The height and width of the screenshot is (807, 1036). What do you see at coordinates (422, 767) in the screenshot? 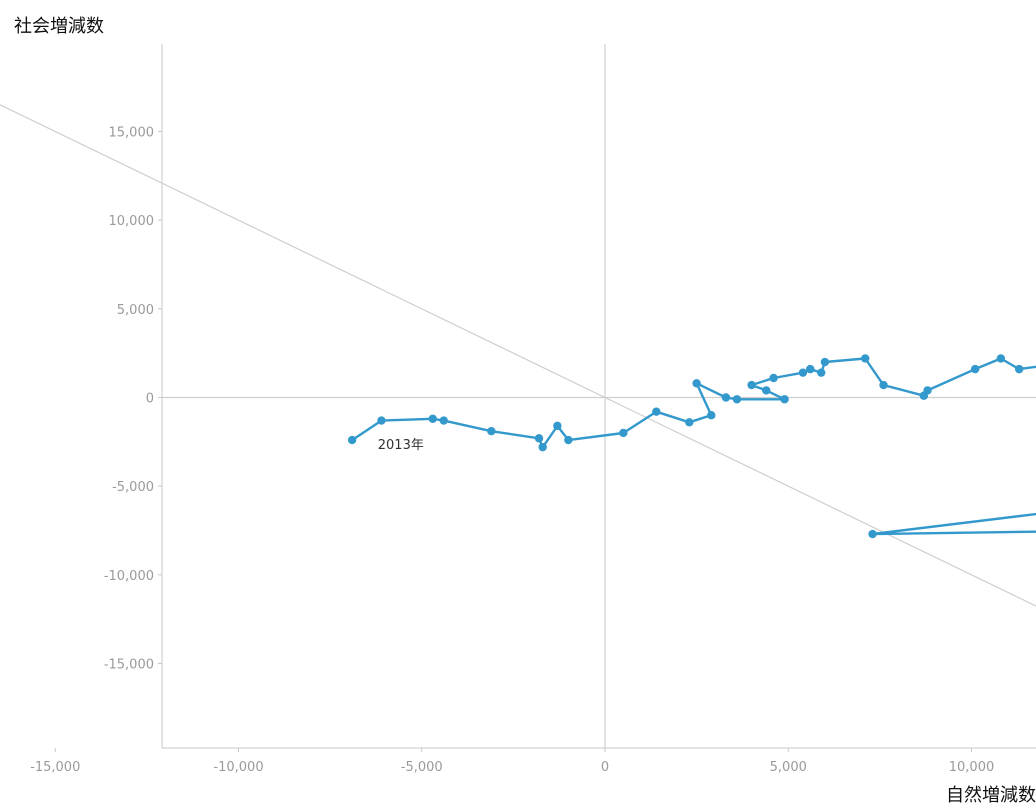
I see `x-tick-label: -5,000` at bounding box center [422, 767].